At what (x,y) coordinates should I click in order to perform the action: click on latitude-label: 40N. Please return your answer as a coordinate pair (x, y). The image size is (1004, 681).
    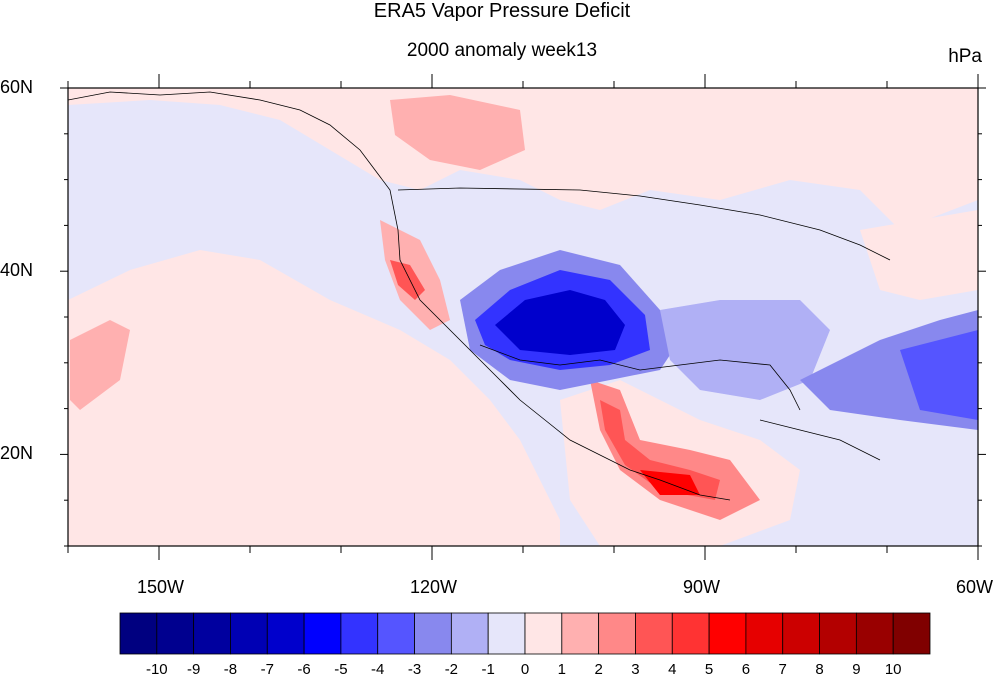
    Looking at the image, I should click on (17, 270).